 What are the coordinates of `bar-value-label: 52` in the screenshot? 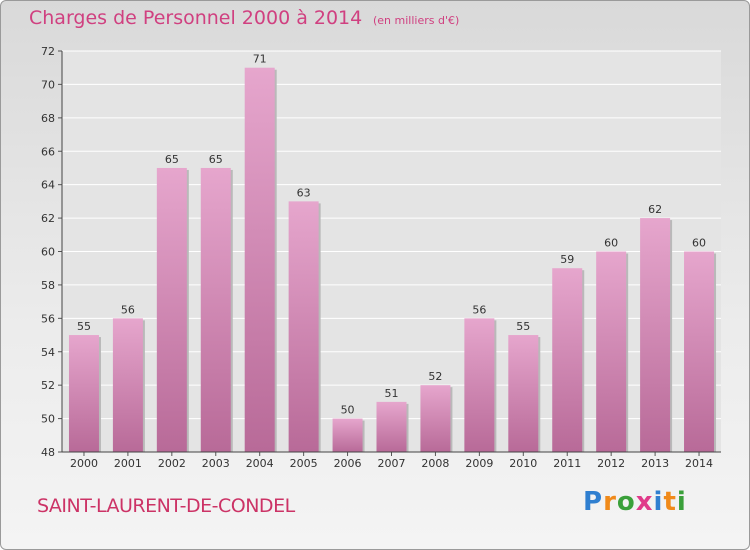 It's located at (435, 376).